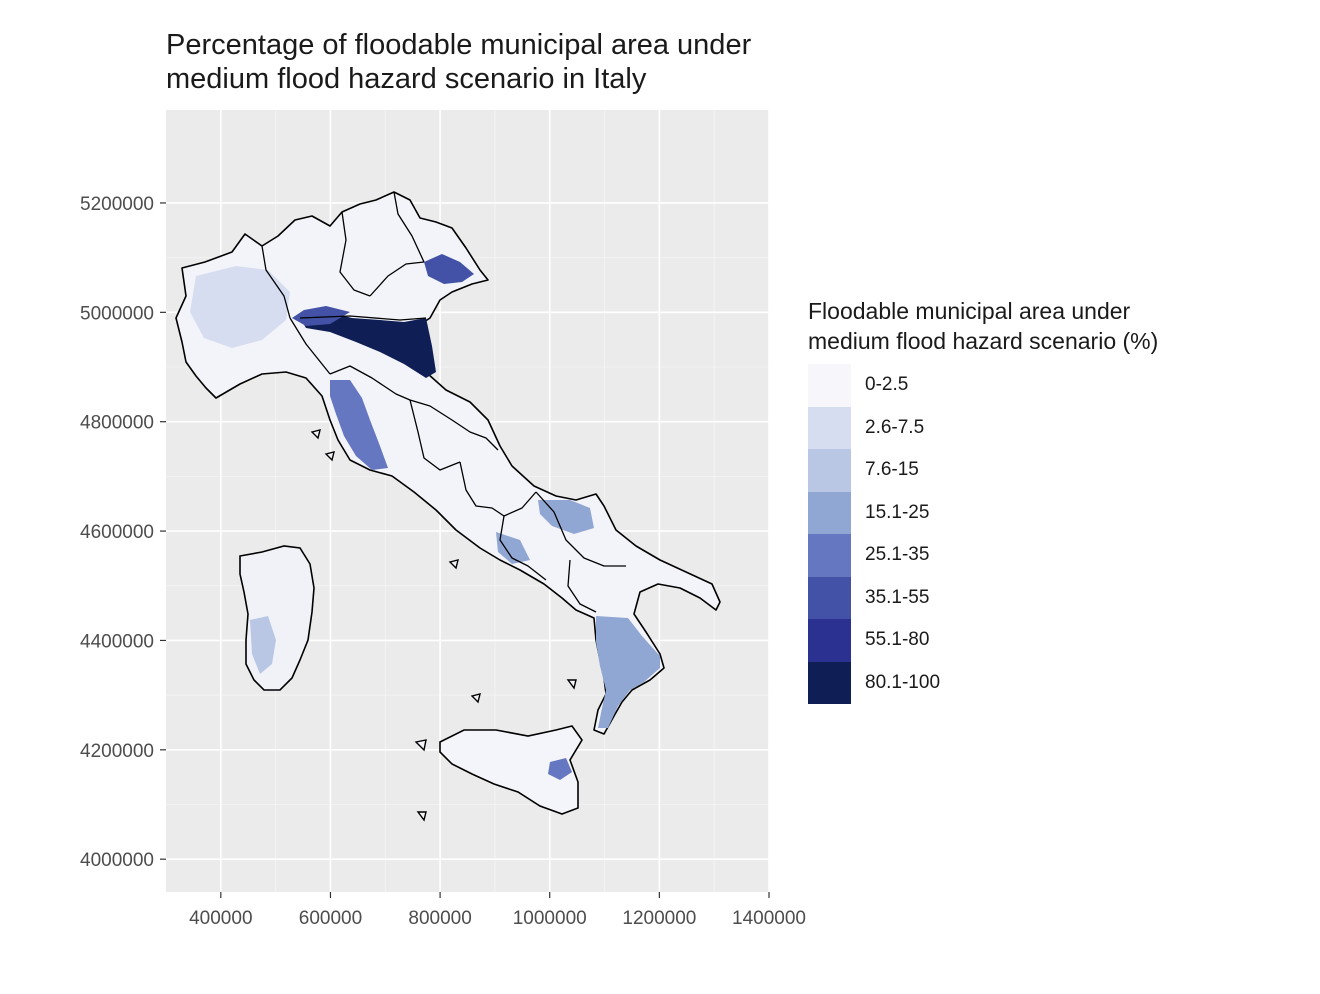 The width and height of the screenshot is (1320, 994). I want to click on x-tick-label: 600000, so click(330, 918).